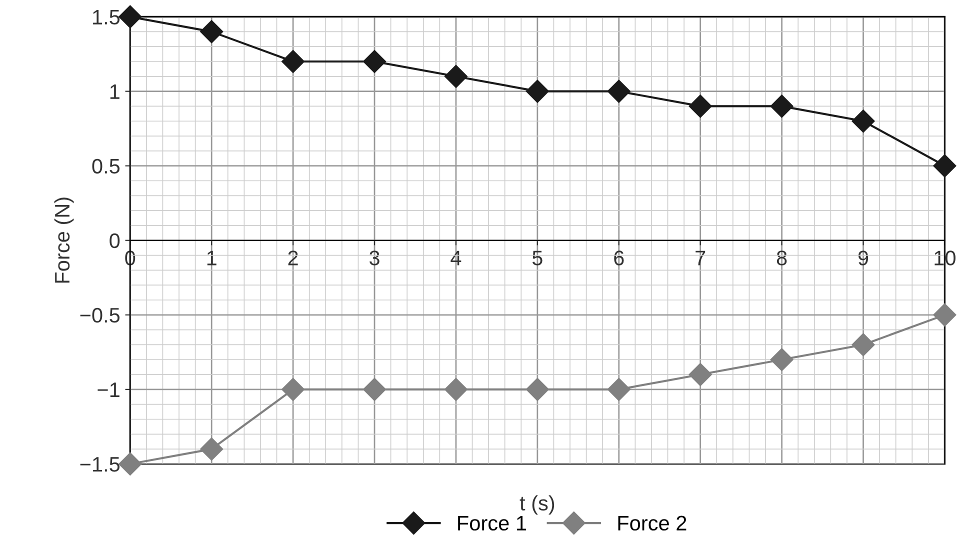  What do you see at coordinates (537, 505) in the screenshot?
I see `x-axis-title: t (s)` at bounding box center [537, 505].